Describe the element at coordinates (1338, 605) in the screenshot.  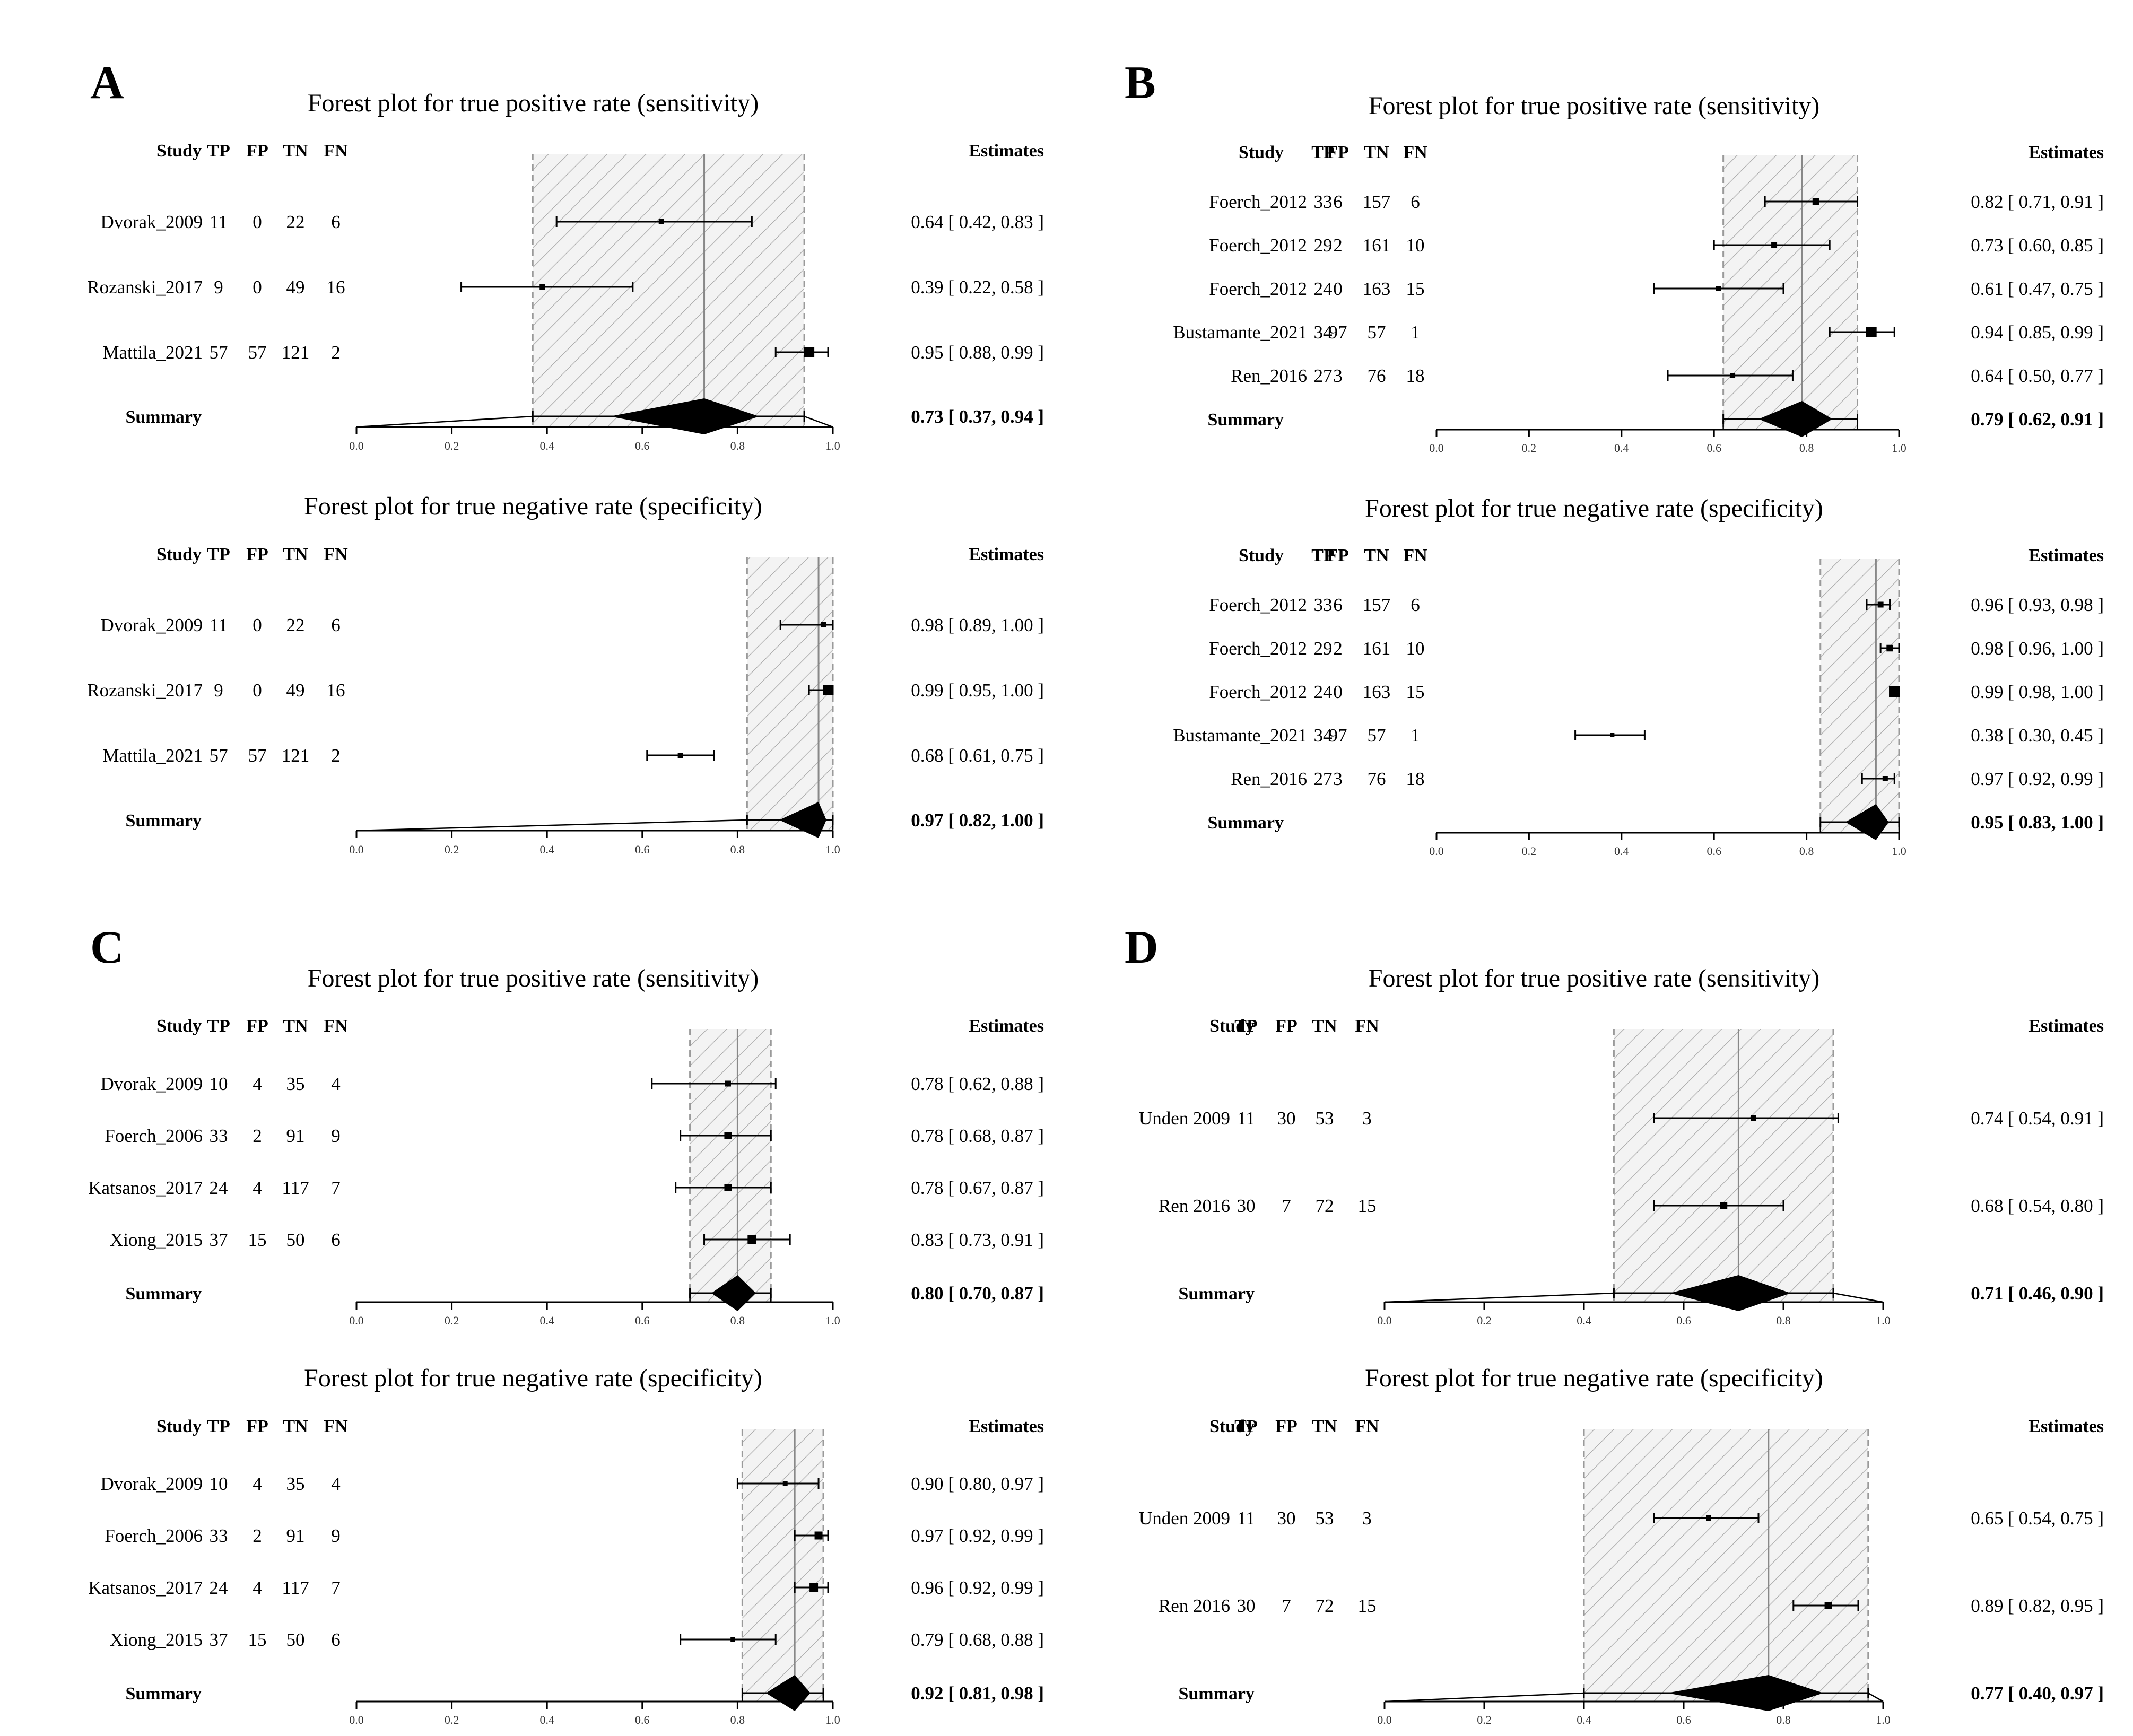
I see `study-fp: 6` at that location.